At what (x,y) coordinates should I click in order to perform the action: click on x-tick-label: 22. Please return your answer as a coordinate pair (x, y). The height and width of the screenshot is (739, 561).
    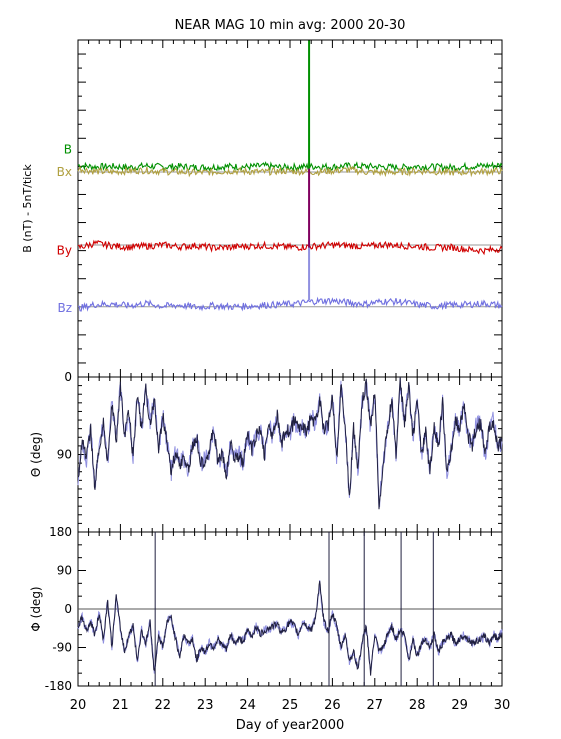
    Looking at the image, I should click on (163, 705).